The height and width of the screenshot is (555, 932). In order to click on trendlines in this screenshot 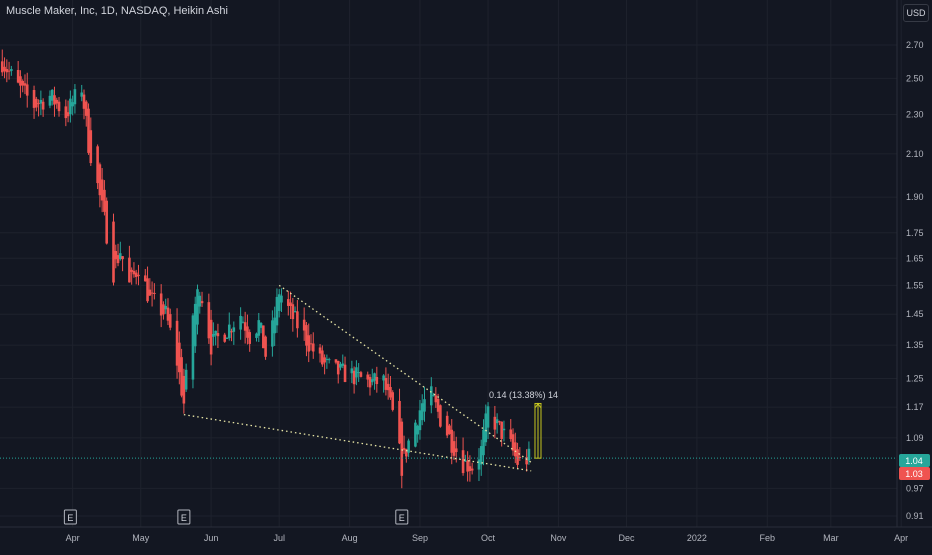, I will do `click(357, 378)`.